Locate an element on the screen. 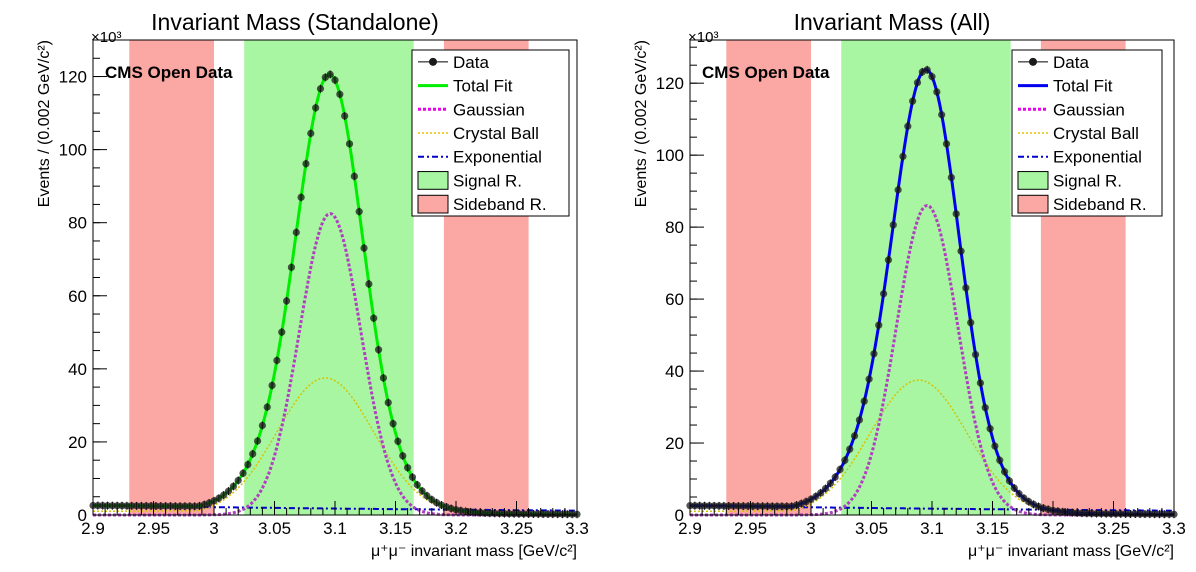  y-tick-label: 120 is located at coordinates (670, 83).